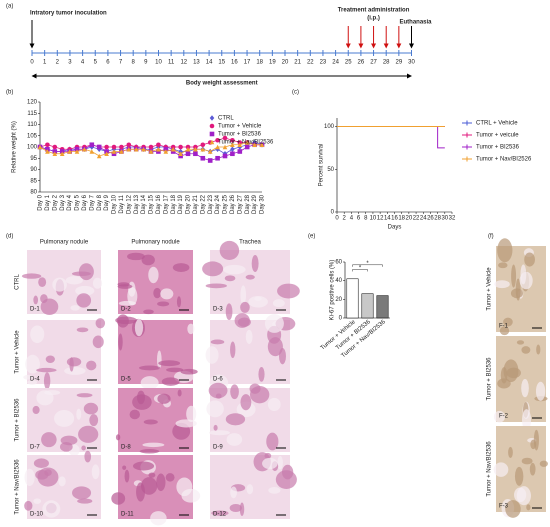 This screenshot has height=527, width=550. I want to click on x-tick-label: Day 26, so click(233, 204).